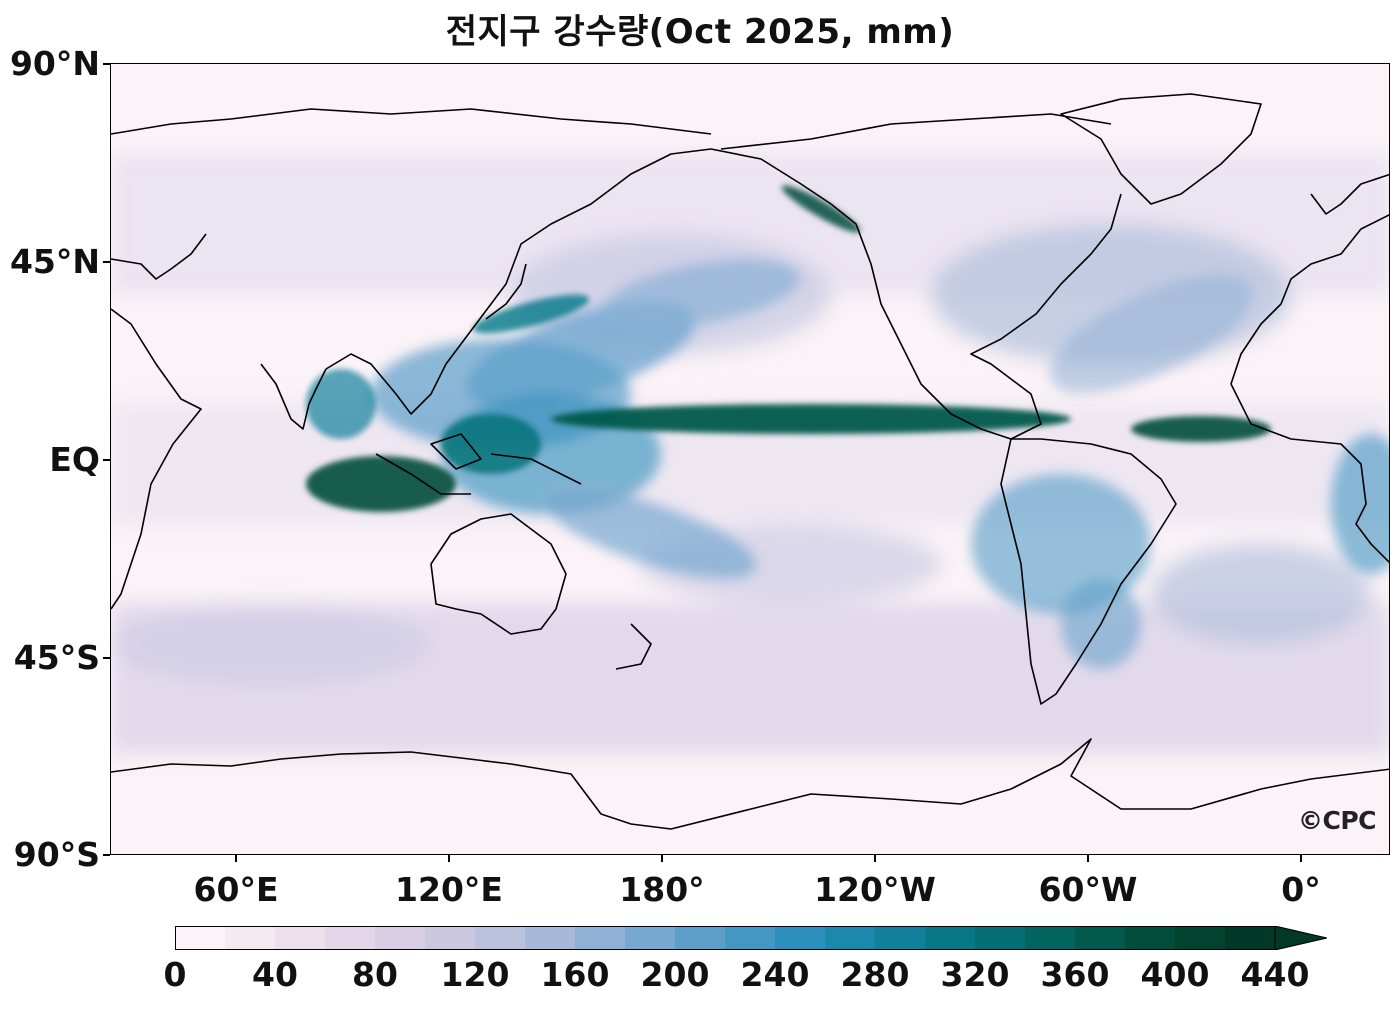 This screenshot has height=1010, width=1400. I want to click on colorbar-tick-label: 200, so click(675, 974).